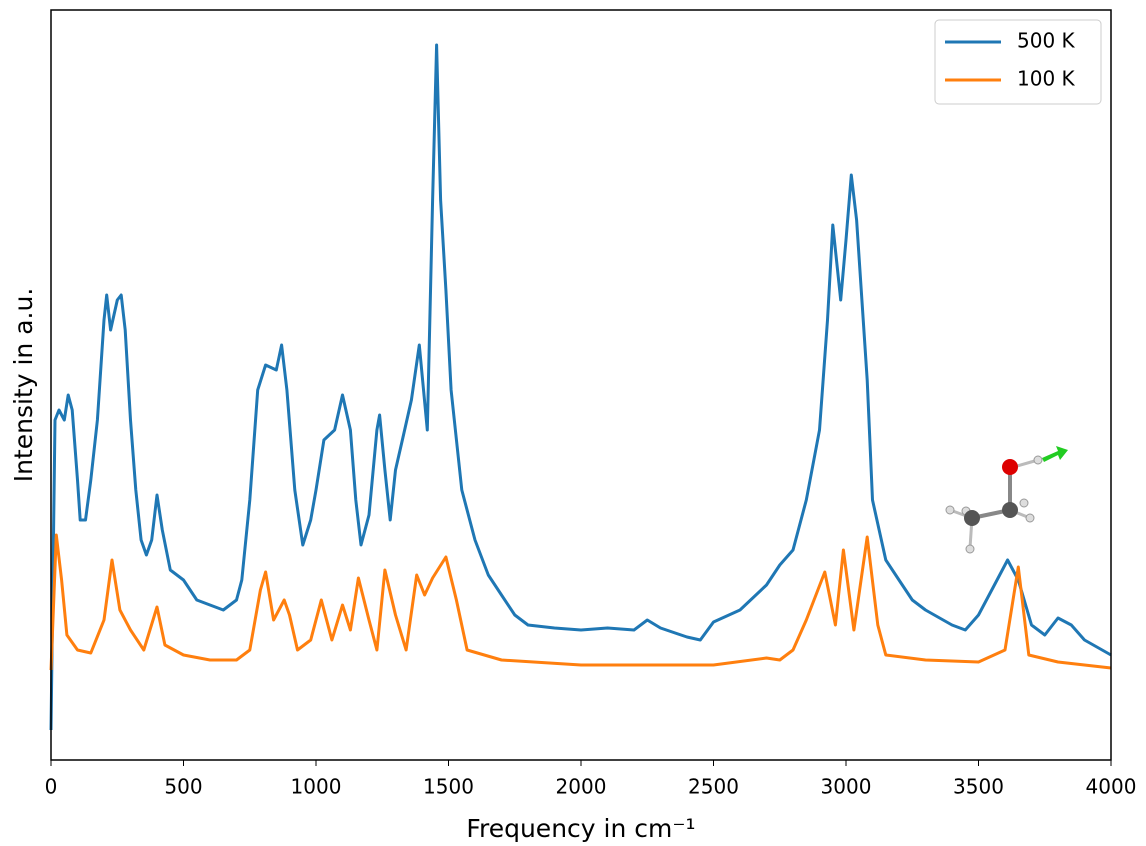 This screenshot has height=846, width=1146. What do you see at coordinates (183, 787) in the screenshot?
I see `x-tick-label: 500` at bounding box center [183, 787].